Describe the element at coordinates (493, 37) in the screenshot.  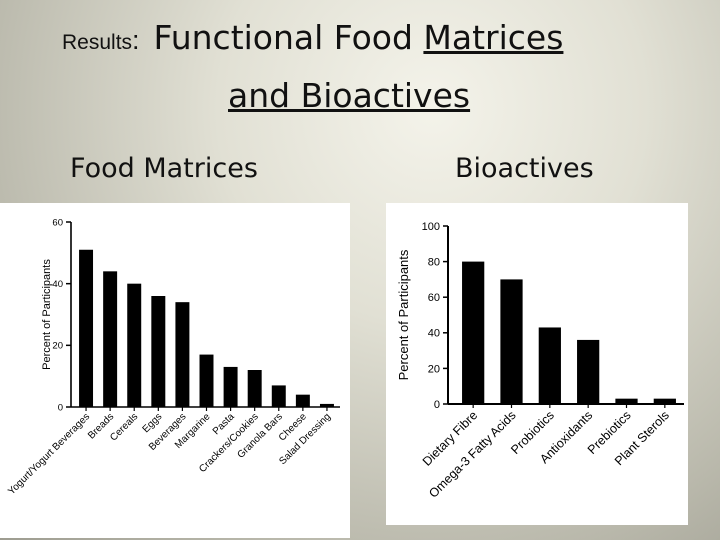
I see `title-part-2-underlined: Matrices` at that location.